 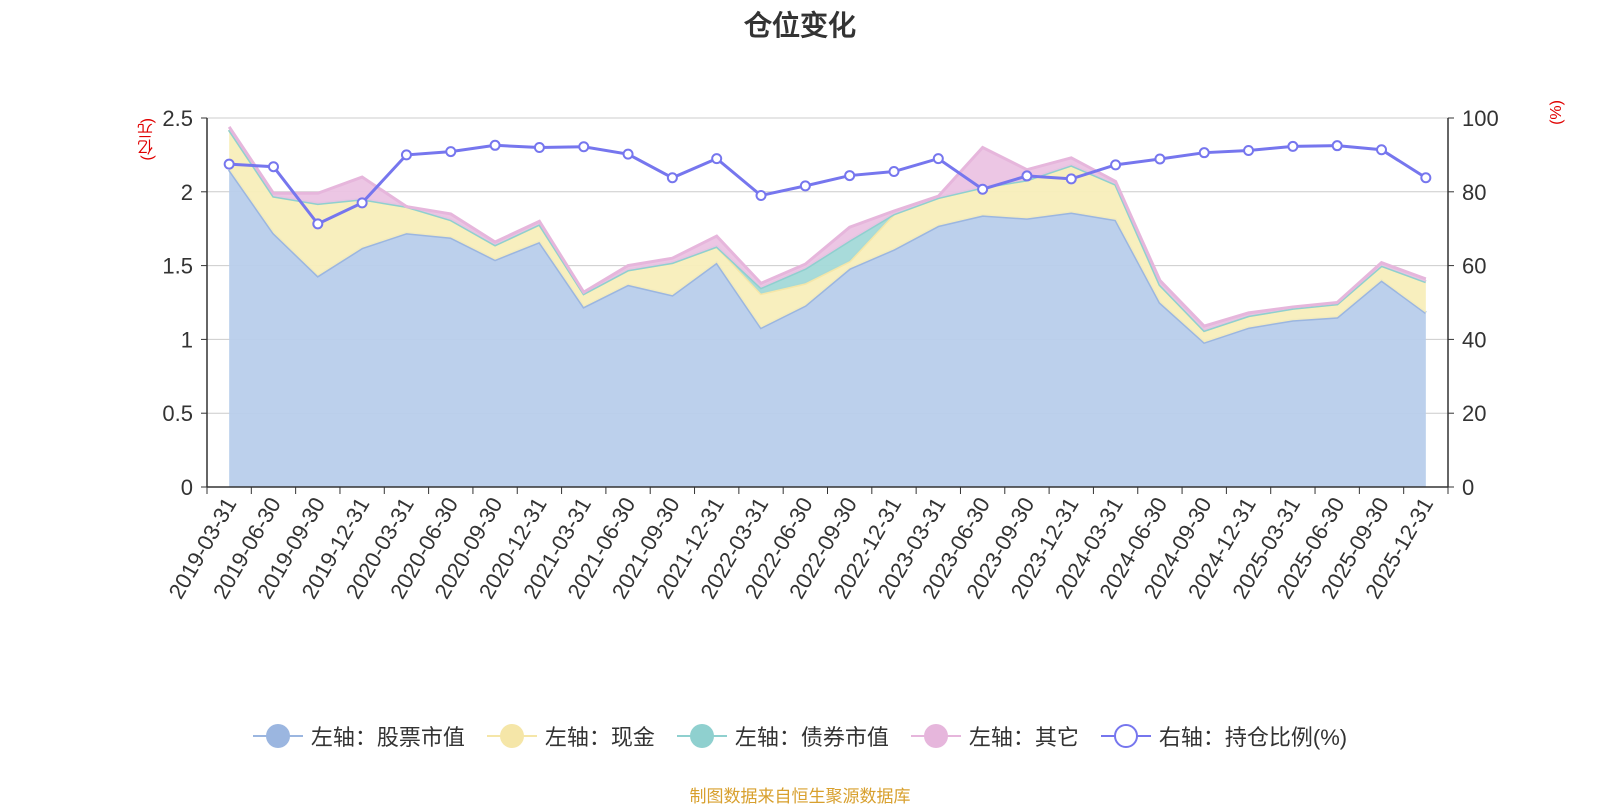 What do you see at coordinates (1480, 118) in the screenshot?
I see `right-tick-label-5: 100` at bounding box center [1480, 118].